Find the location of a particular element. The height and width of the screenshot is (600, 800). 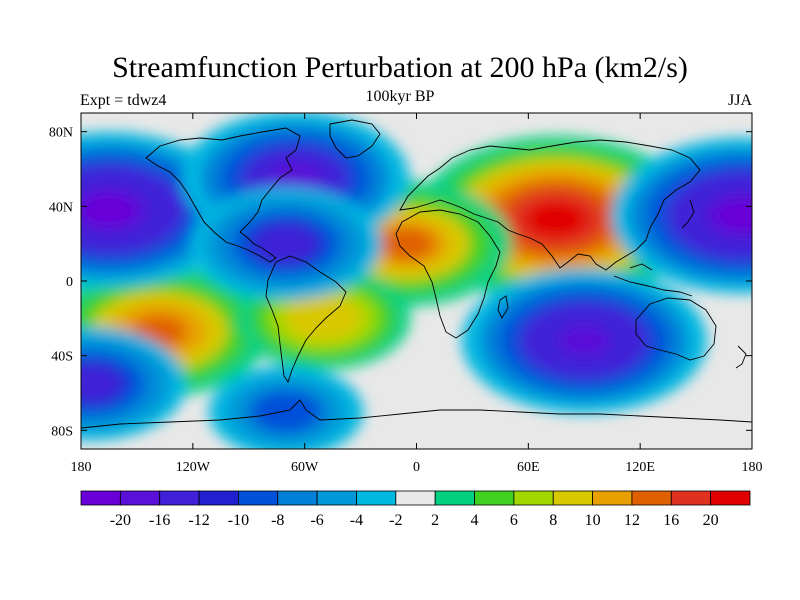

colorbar-label: 8 is located at coordinates (553, 520).